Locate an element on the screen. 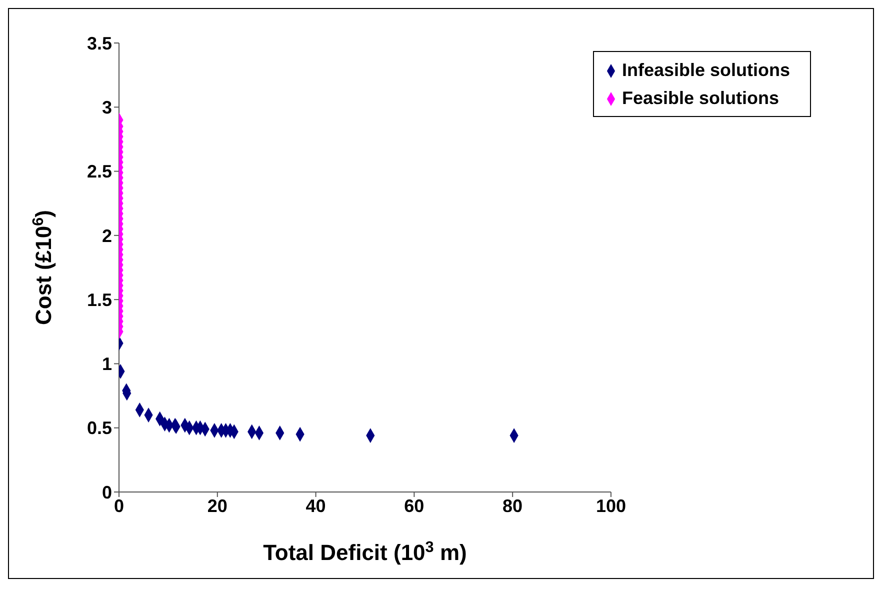 Image resolution: width=884 pixels, height=589 pixels. x-axis-title: Total Deficit (10$^{3}$ m) is located at coordinates (365, 551).